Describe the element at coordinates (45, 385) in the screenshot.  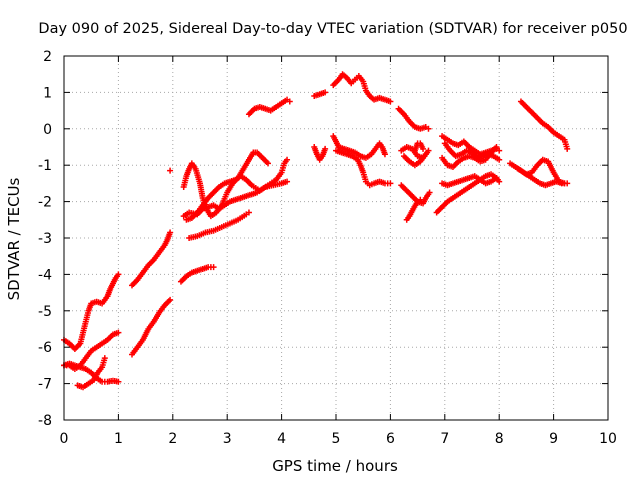
I see `y-tick-label: -7` at that location.